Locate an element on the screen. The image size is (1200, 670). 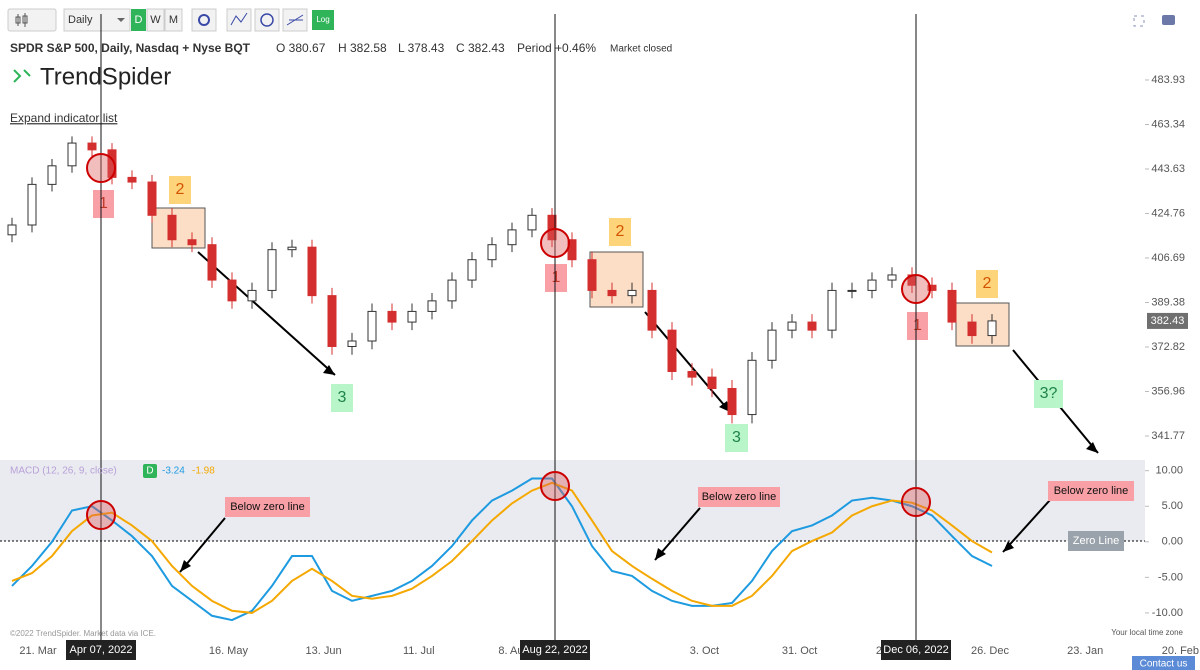
chart-type-button is located at coordinates (32, 20).